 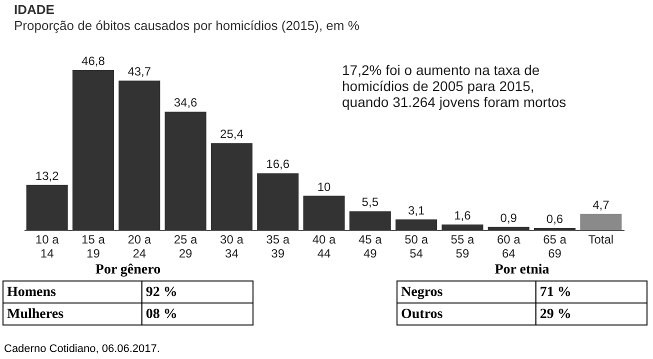 What do you see at coordinates (278, 246) in the screenshot?
I see `x-tick-label: 35 a 39` at bounding box center [278, 246].